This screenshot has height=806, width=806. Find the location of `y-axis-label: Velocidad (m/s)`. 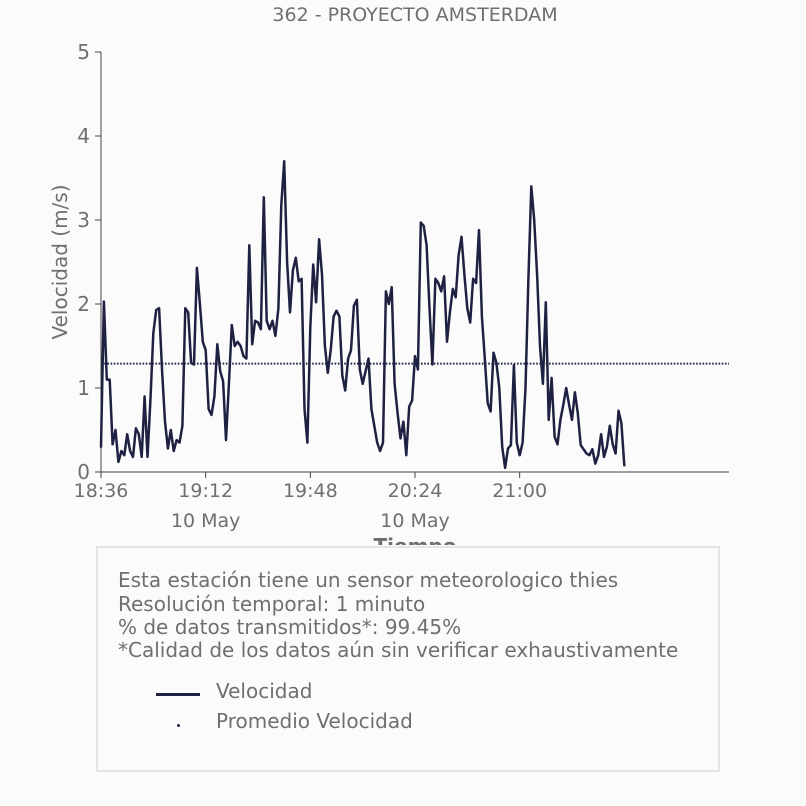

y-axis-label: Velocidad (m/s) is located at coordinates (60, 261).